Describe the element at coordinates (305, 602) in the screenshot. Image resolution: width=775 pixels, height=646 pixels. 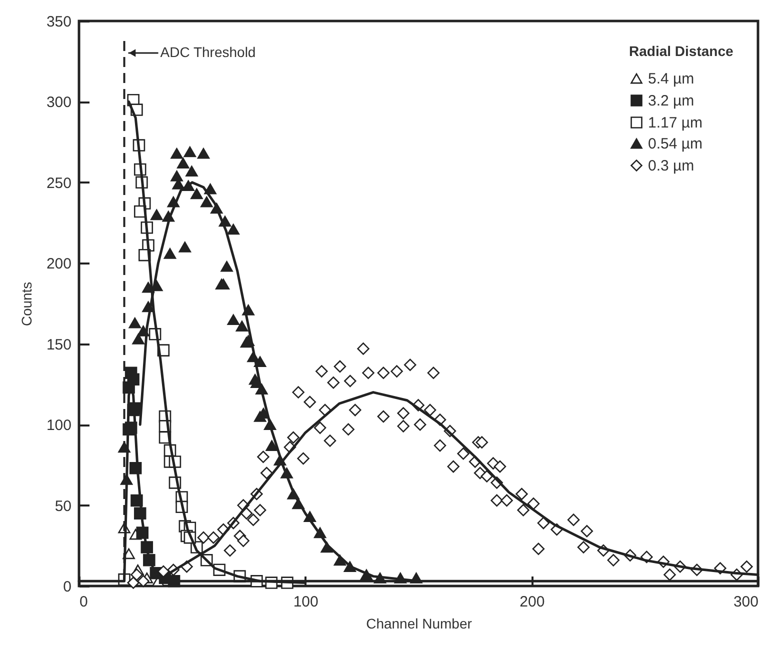
I see `x-tick-label: 100` at that location.